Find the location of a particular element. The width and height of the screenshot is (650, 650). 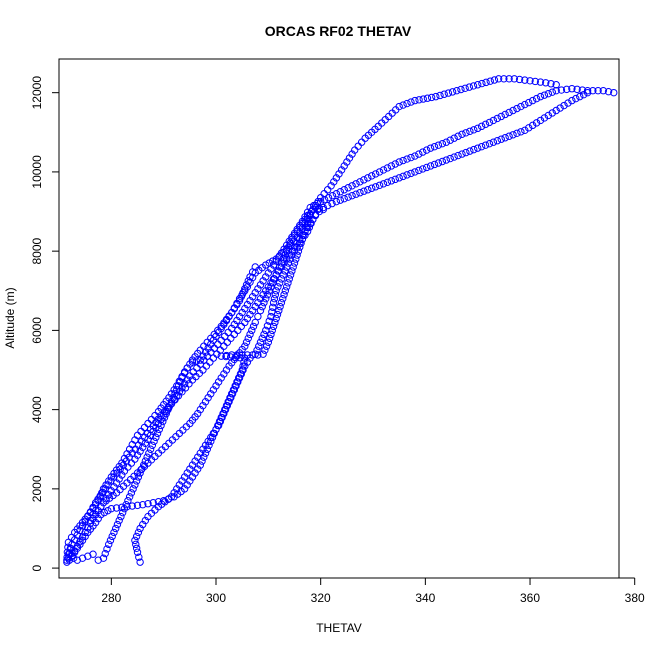

x-tick-label: 320 is located at coordinates (321, 598).